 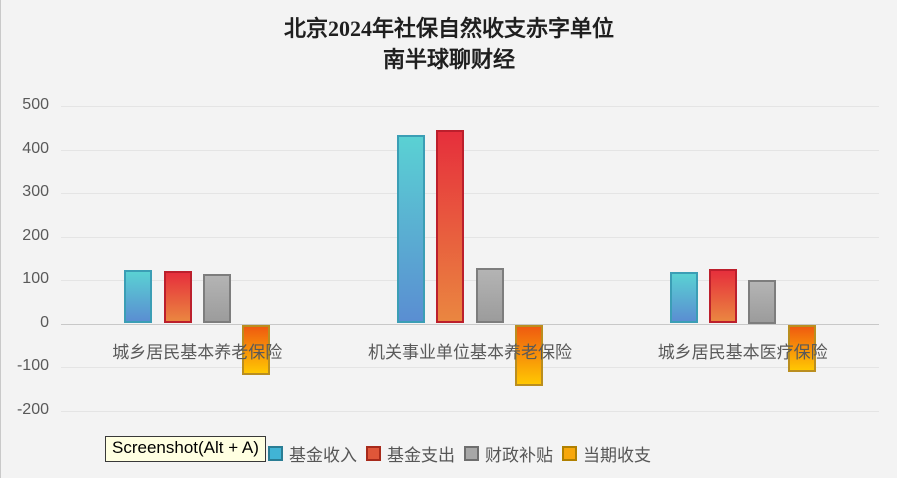 I want to click on legend-label: 财政补贴, so click(x=519, y=455).